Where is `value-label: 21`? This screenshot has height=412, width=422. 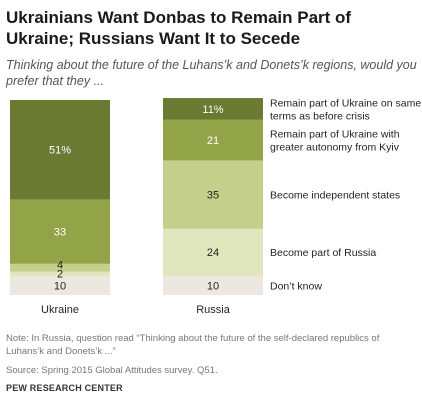
value-label: 21 is located at coordinates (213, 141).